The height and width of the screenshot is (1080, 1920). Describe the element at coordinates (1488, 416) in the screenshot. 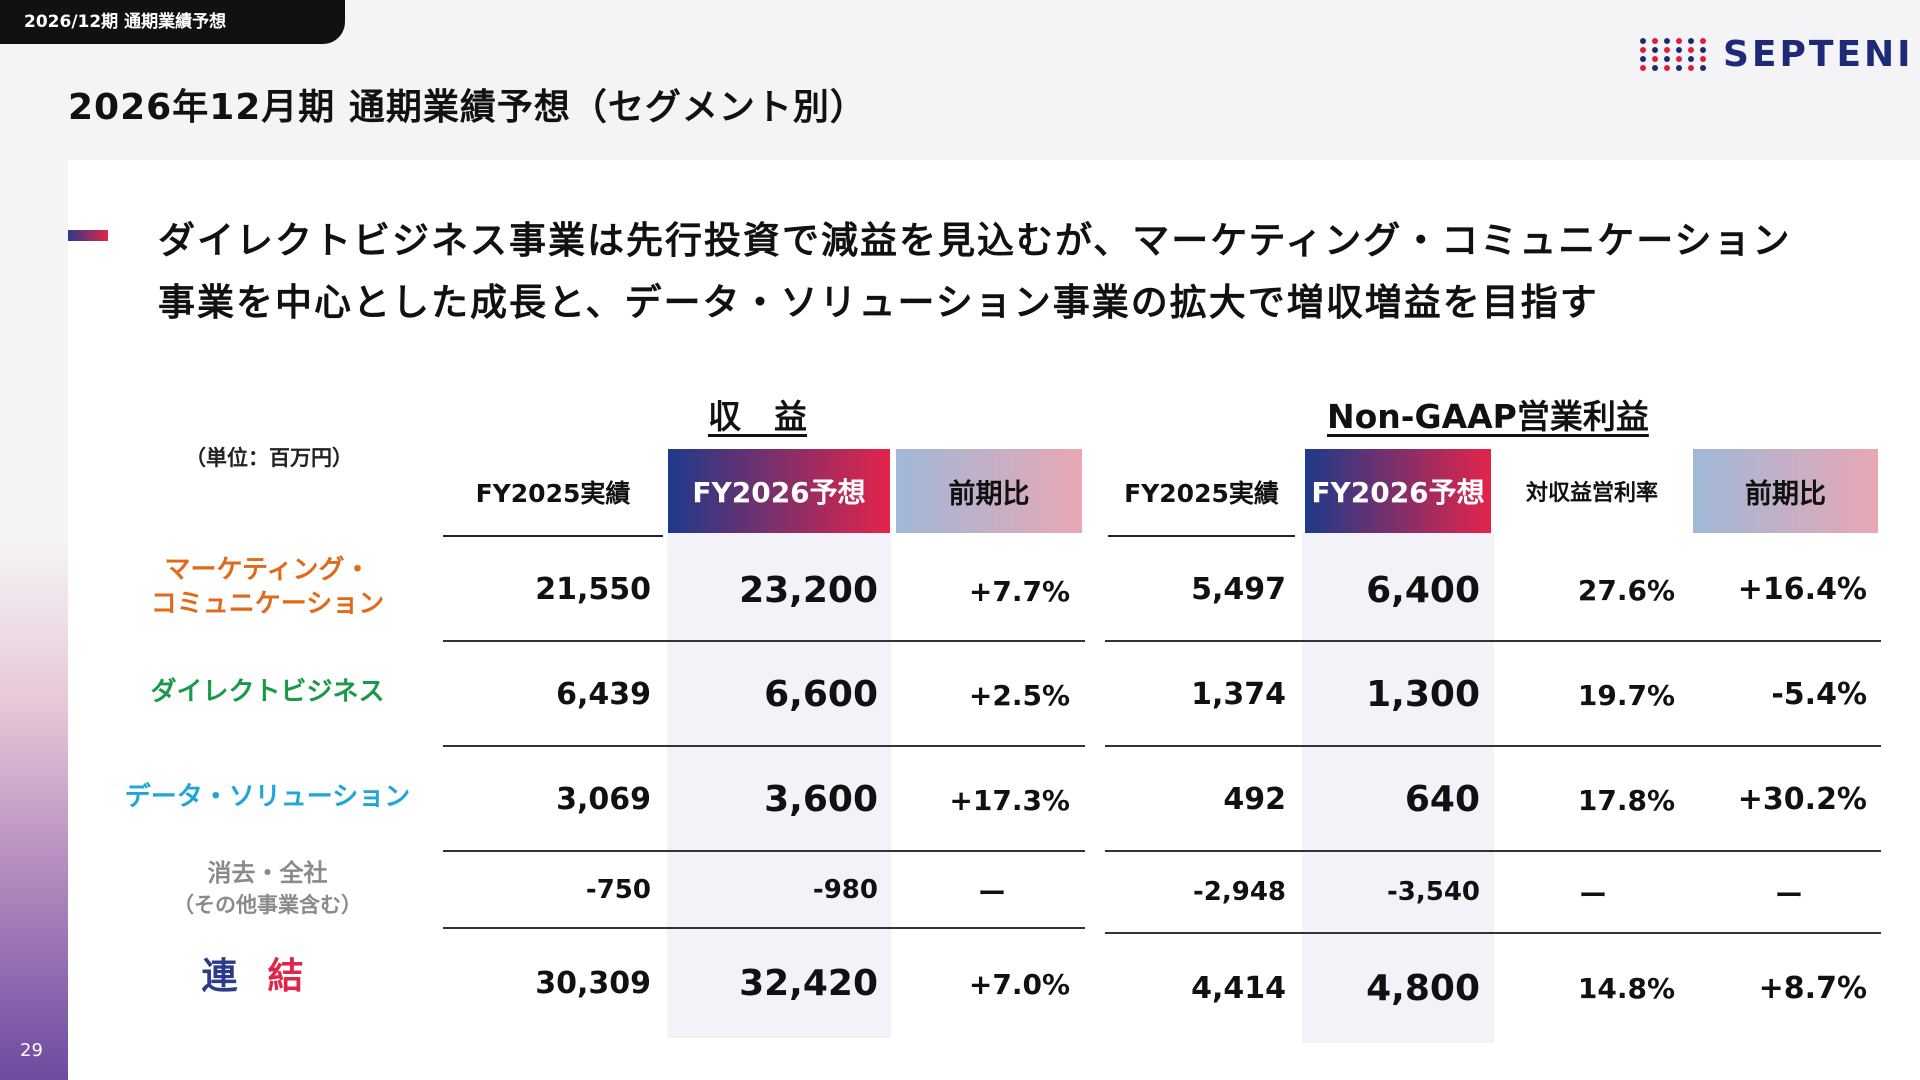

I see `profit-title: Non-GAAP営業利益` at that location.